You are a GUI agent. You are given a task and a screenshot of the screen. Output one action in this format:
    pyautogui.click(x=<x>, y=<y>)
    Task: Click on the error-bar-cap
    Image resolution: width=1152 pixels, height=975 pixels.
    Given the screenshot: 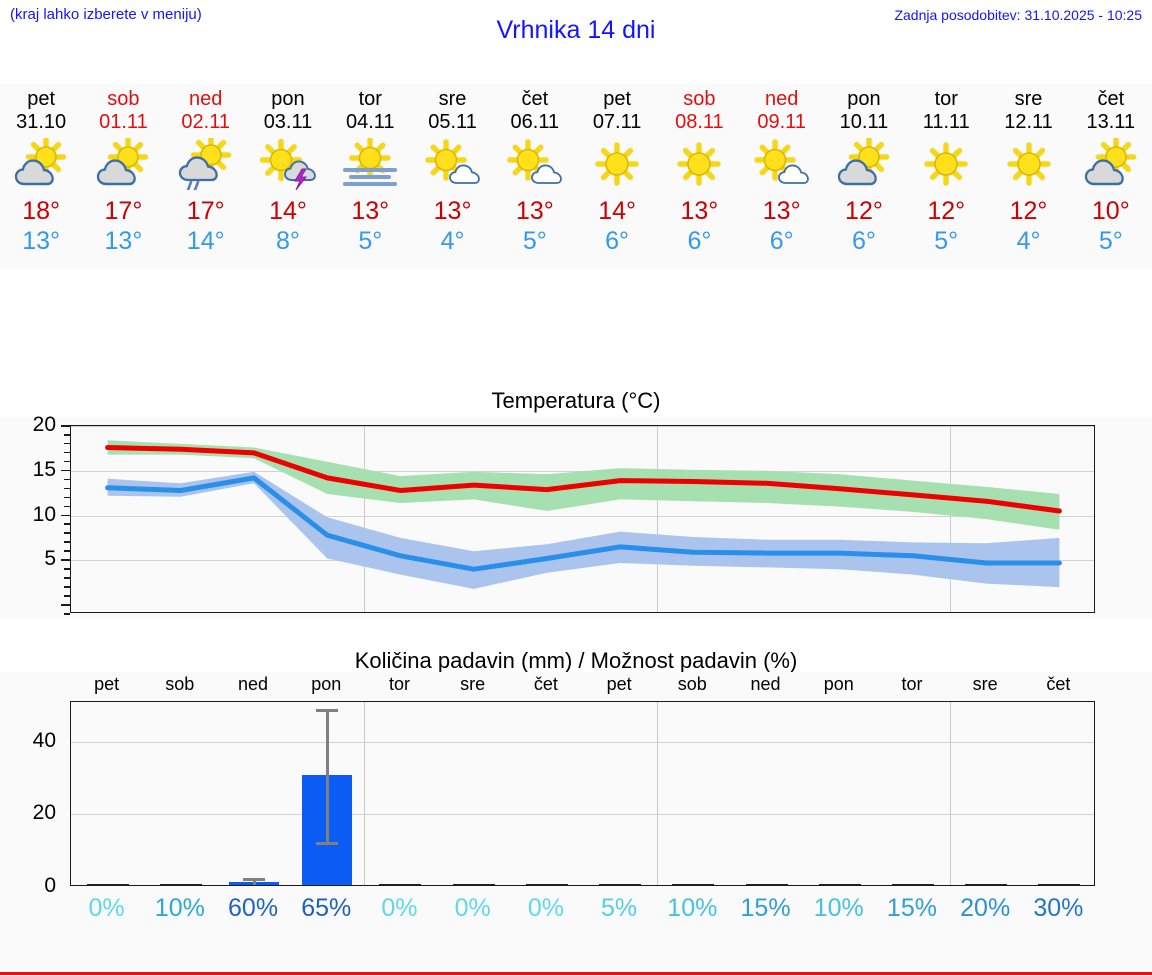 What is the action you would take?
    pyautogui.click(x=327, y=711)
    